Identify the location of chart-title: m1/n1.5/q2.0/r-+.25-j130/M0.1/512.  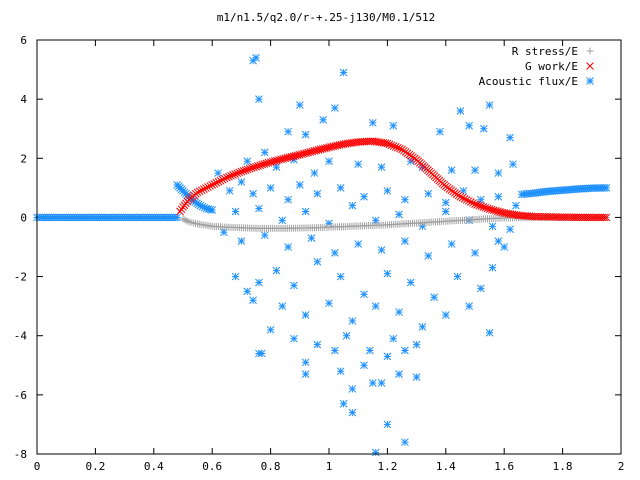
(326, 17).